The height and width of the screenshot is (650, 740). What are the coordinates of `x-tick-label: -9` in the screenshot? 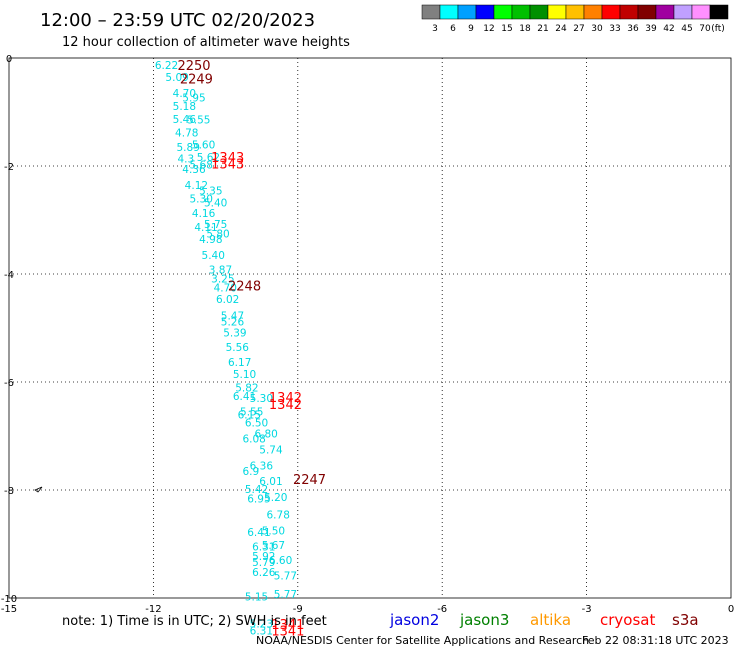 It's located at (298, 609).